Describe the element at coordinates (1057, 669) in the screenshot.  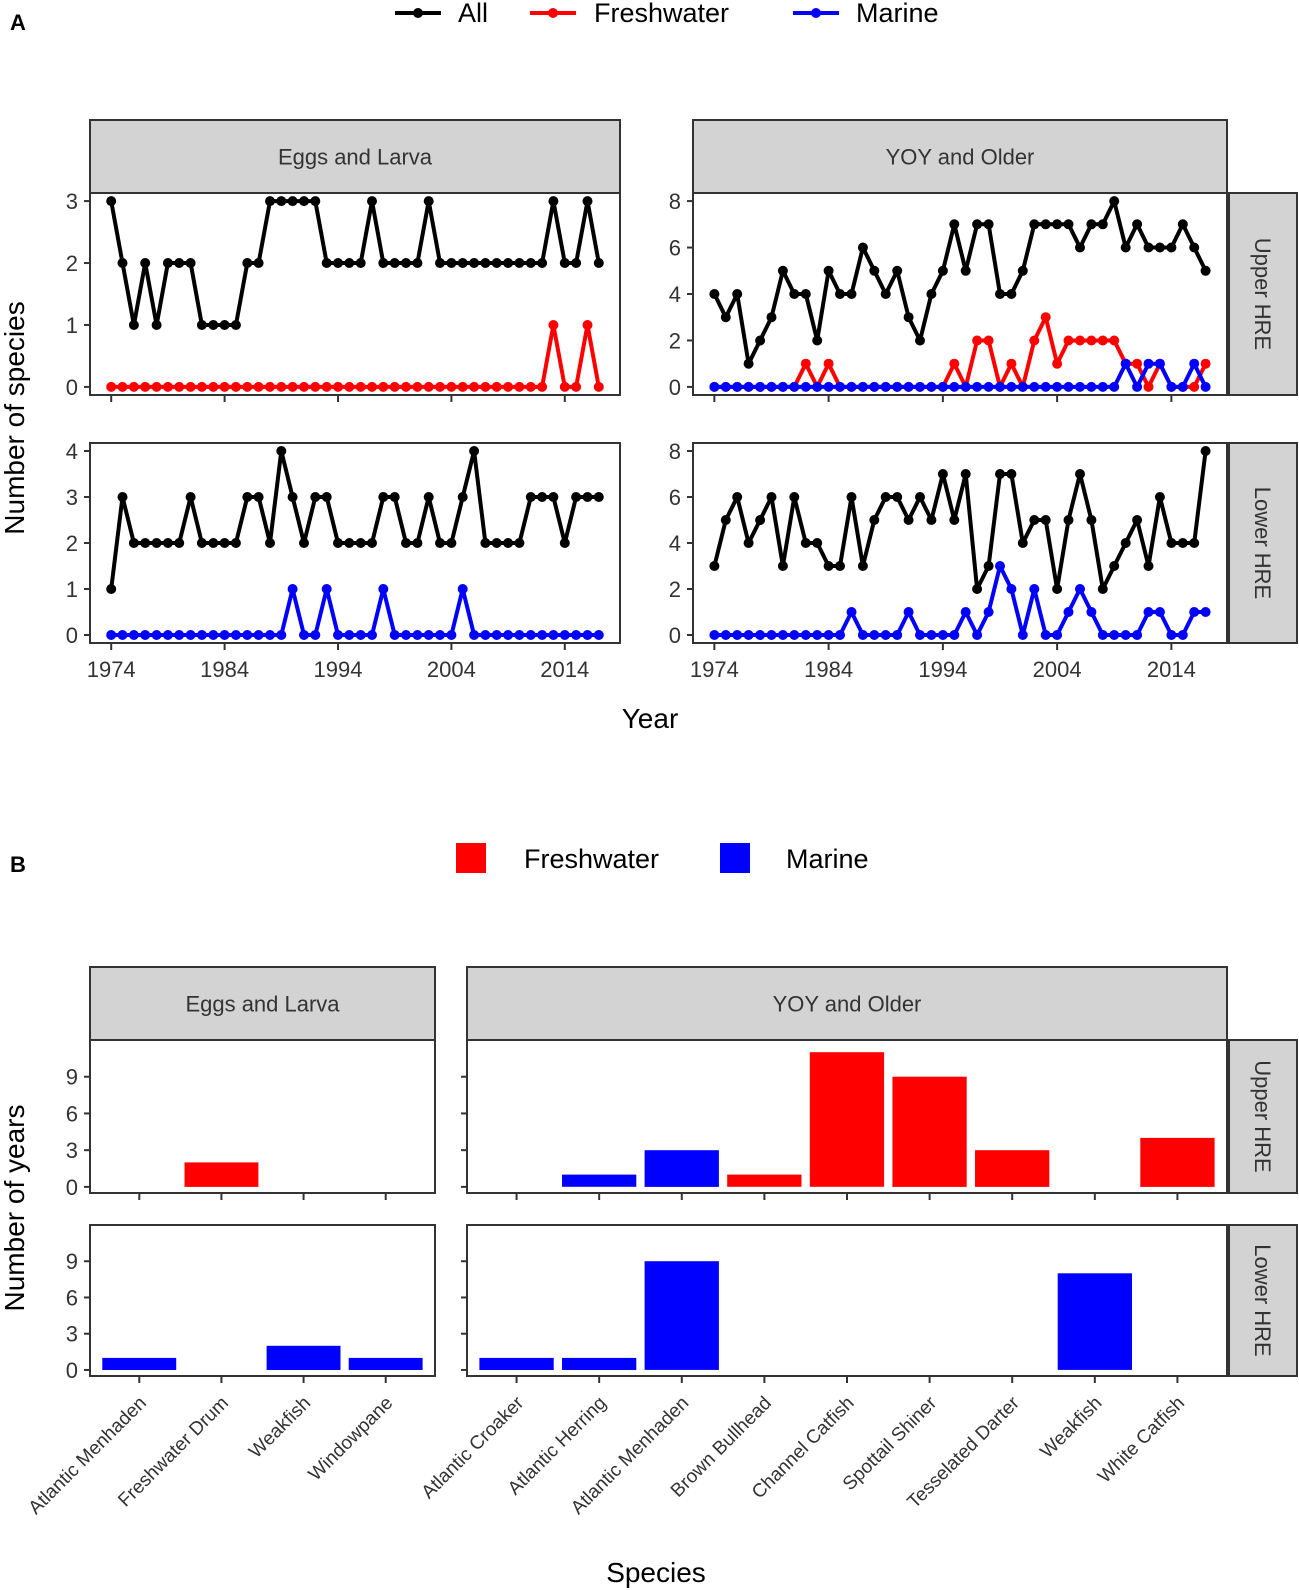
I see `x-tick-label: 2004` at that location.